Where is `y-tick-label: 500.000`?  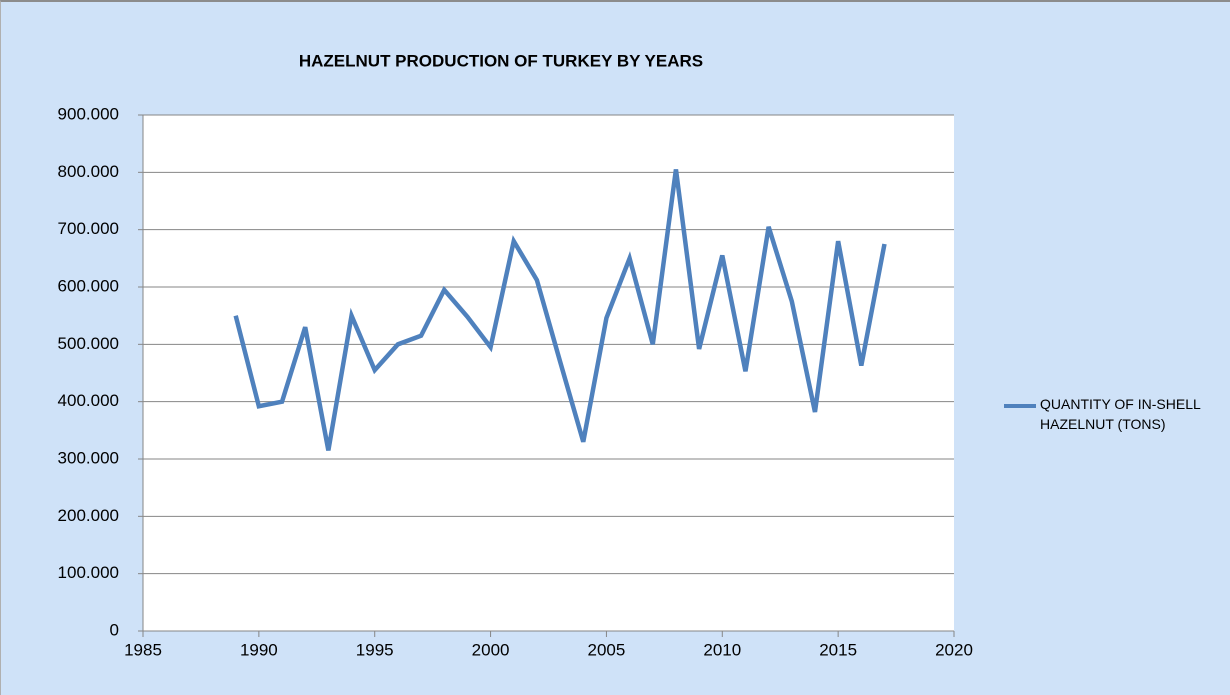
y-tick-label: 500.000 is located at coordinates (88, 343).